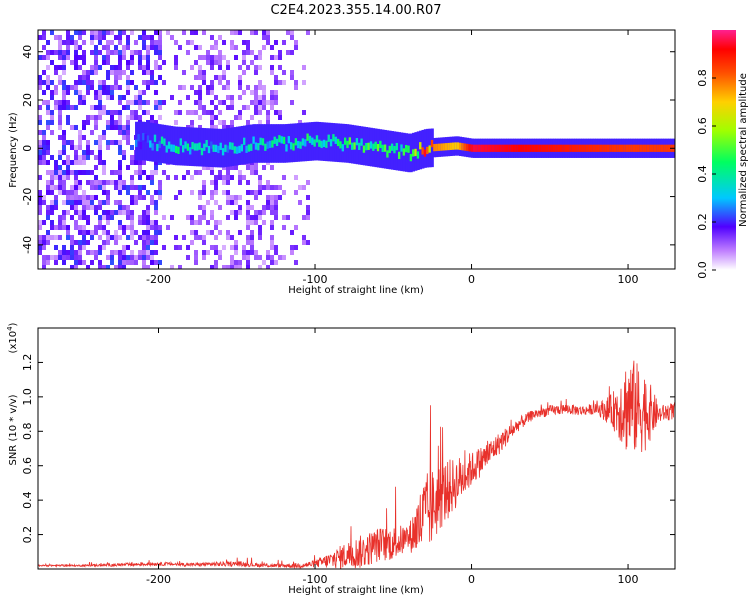 The width and height of the screenshot is (750, 600). What do you see at coordinates (356, 590) in the screenshot?
I see `snr-x-label: Height of straight line (km)` at bounding box center [356, 590].